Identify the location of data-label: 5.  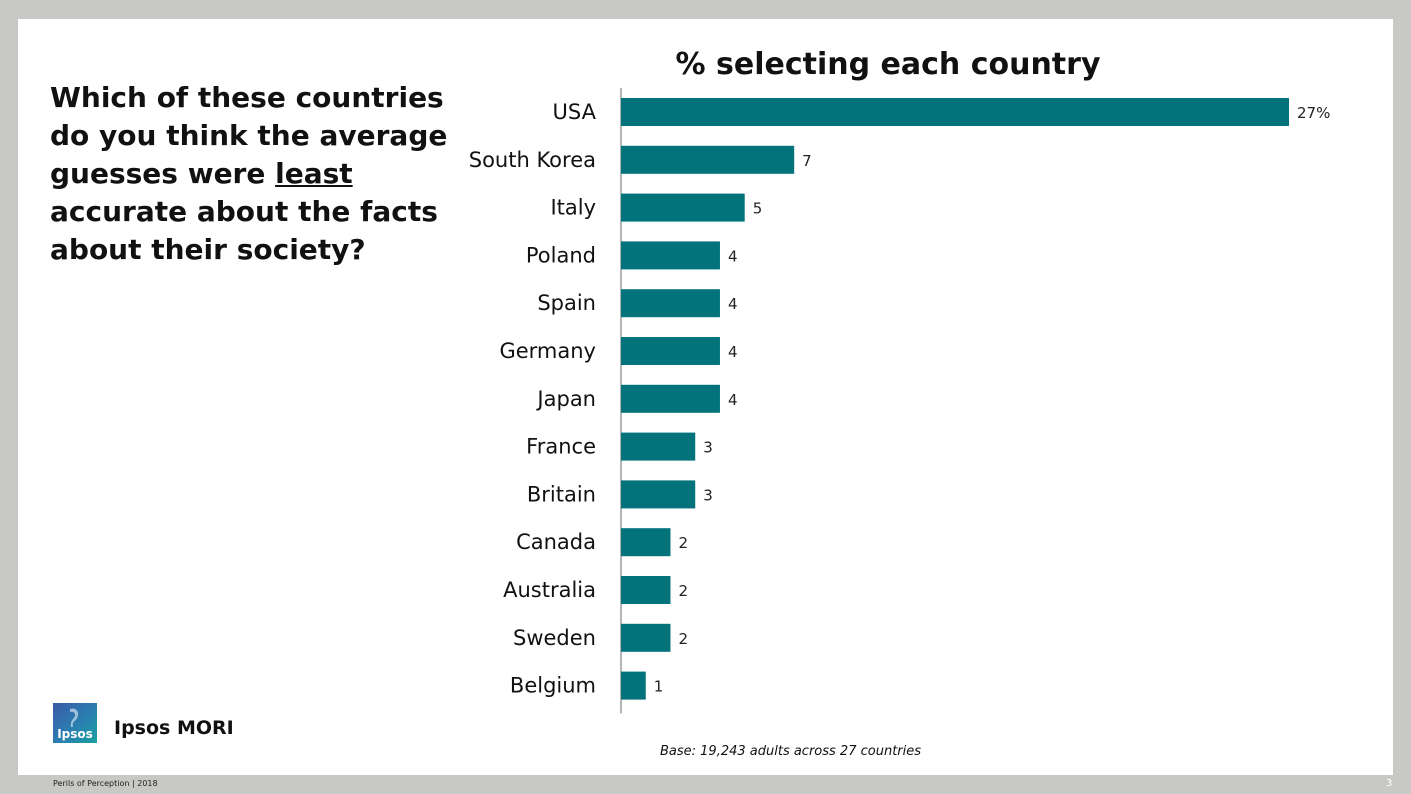
(758, 209).